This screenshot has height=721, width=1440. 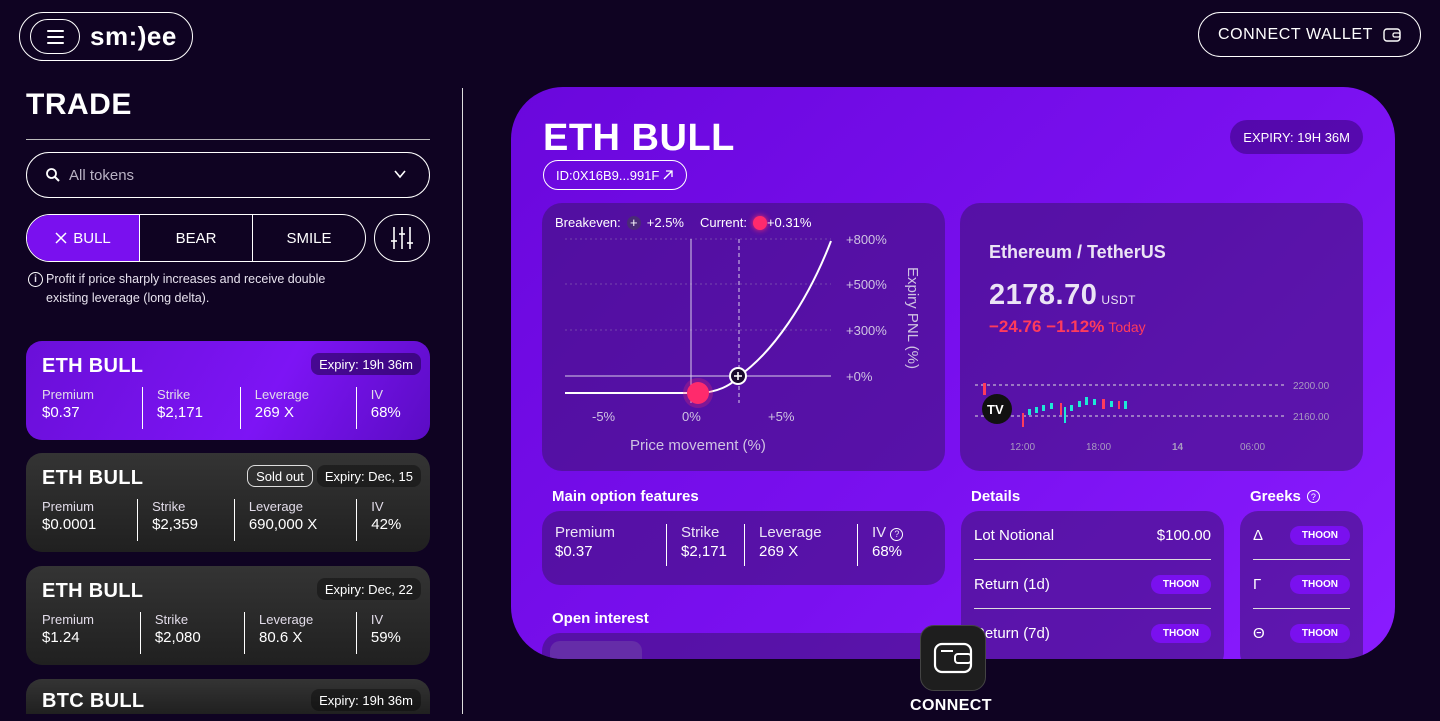 What do you see at coordinates (68, 404) in the screenshot?
I see `card-premium: Premium $0.37` at bounding box center [68, 404].